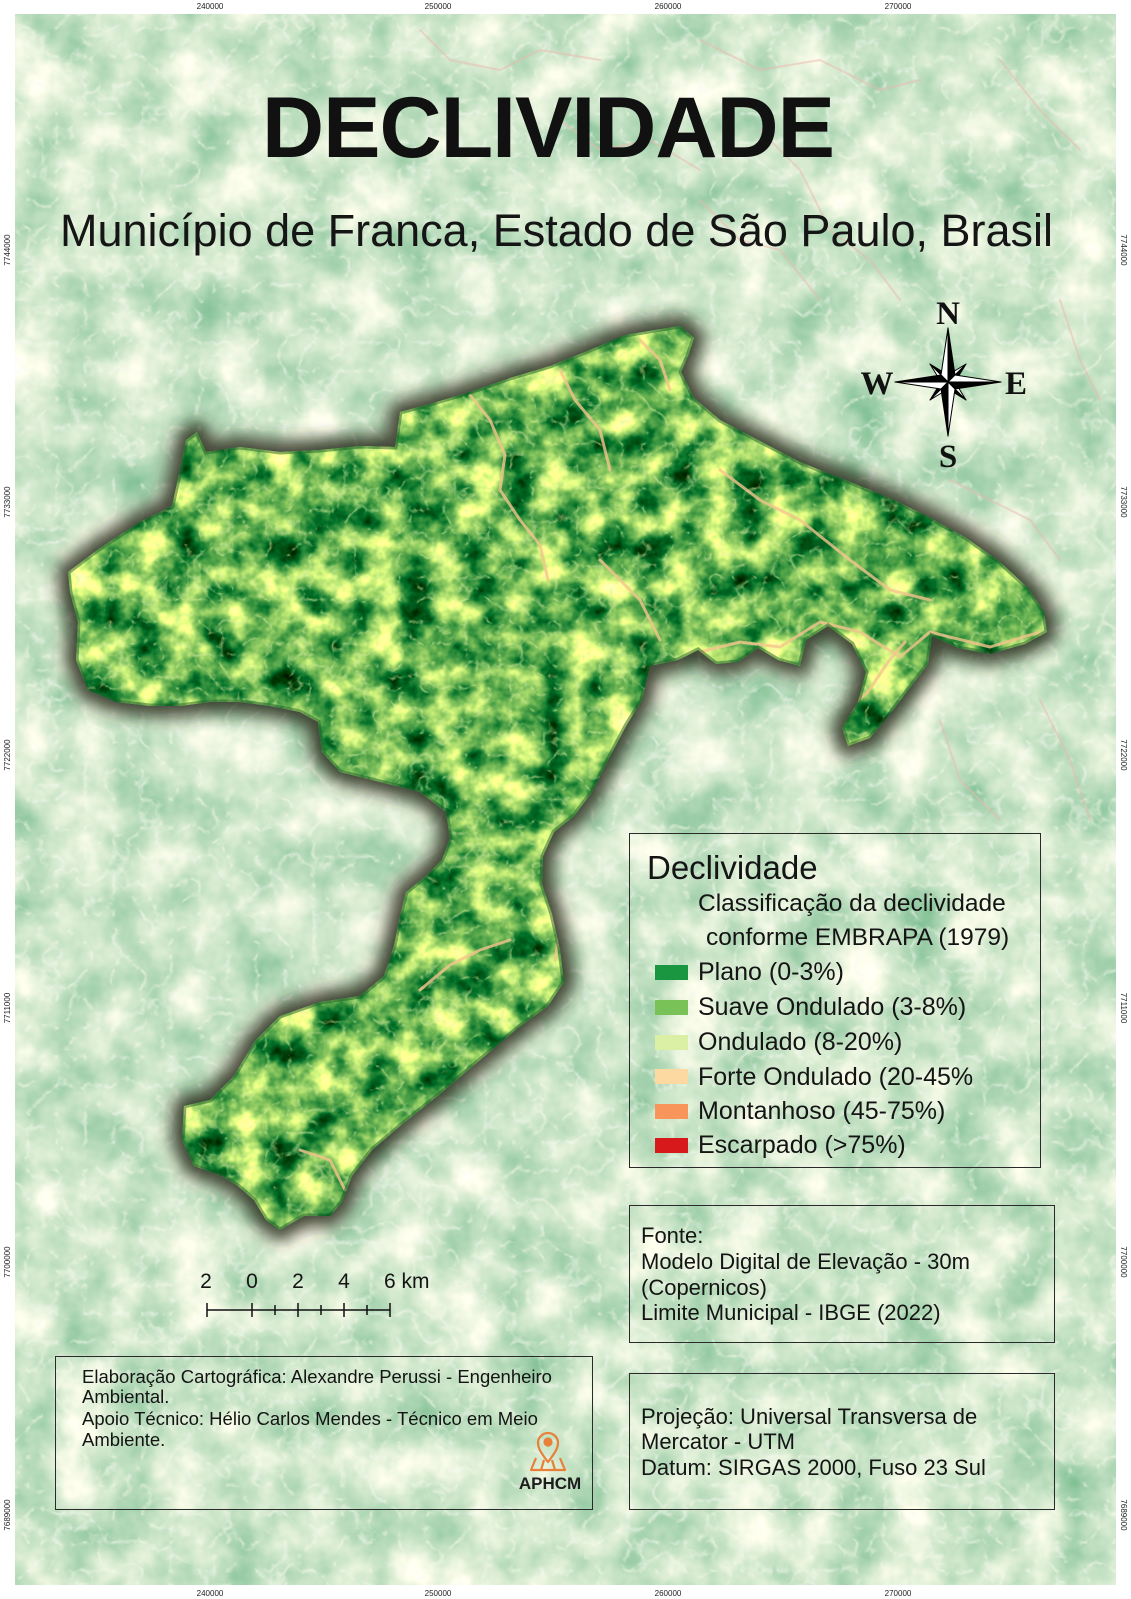 This screenshot has height=1599, width=1131. I want to click on source-line: (Copernicos), so click(704, 1287).